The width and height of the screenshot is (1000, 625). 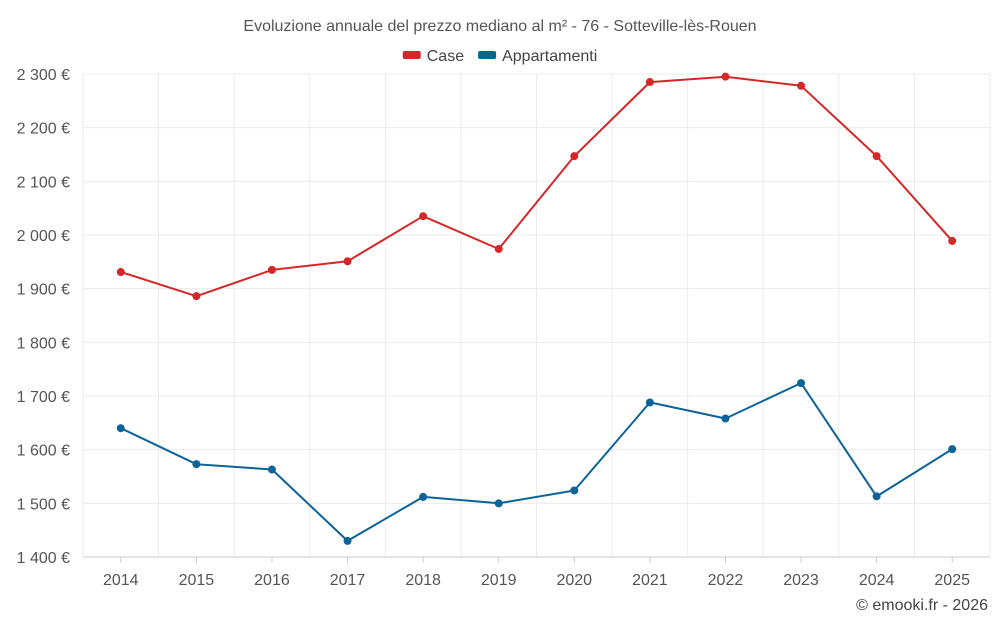 What do you see at coordinates (43, 290) in the screenshot?
I see `y-tick-label: 1 900 €` at bounding box center [43, 290].